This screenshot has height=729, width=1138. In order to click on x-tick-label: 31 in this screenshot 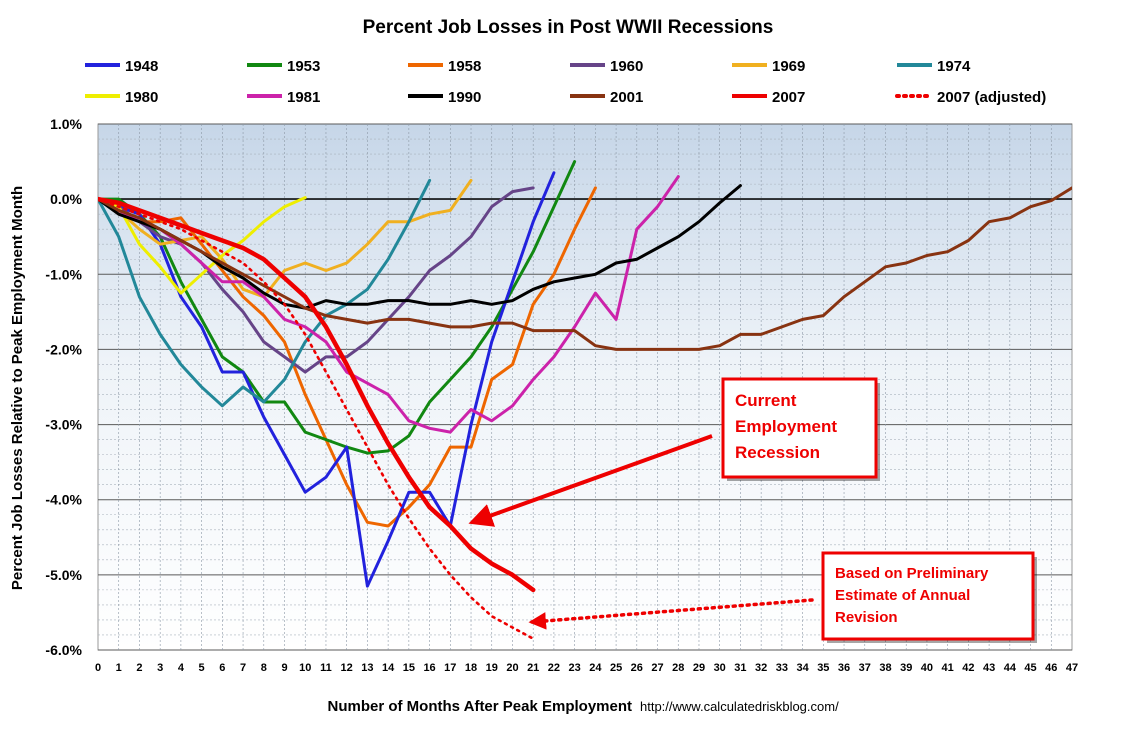, I will do `click(740, 668)`.